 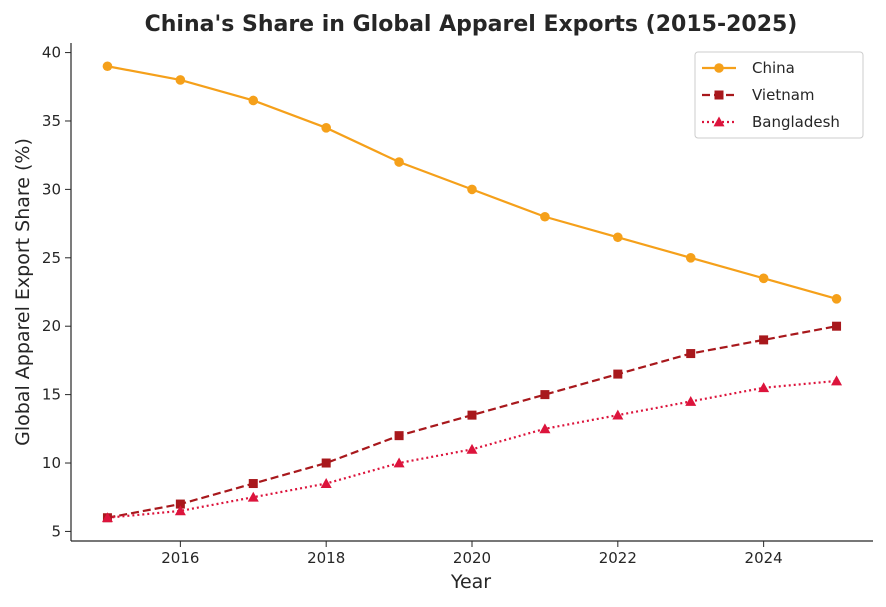 I want to click on legend: China Vietnam Bangladesh, so click(x=779, y=95).